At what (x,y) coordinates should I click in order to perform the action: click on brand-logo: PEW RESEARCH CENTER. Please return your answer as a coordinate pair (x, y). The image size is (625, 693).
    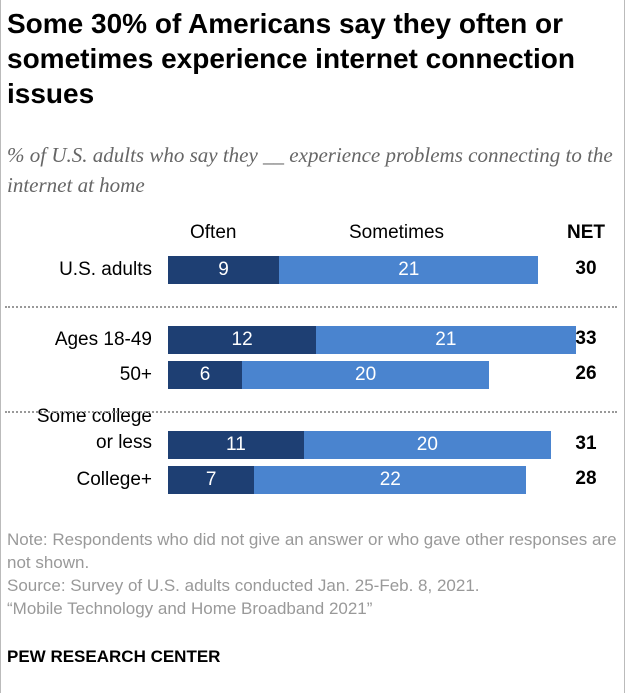
    Looking at the image, I should click on (114, 656).